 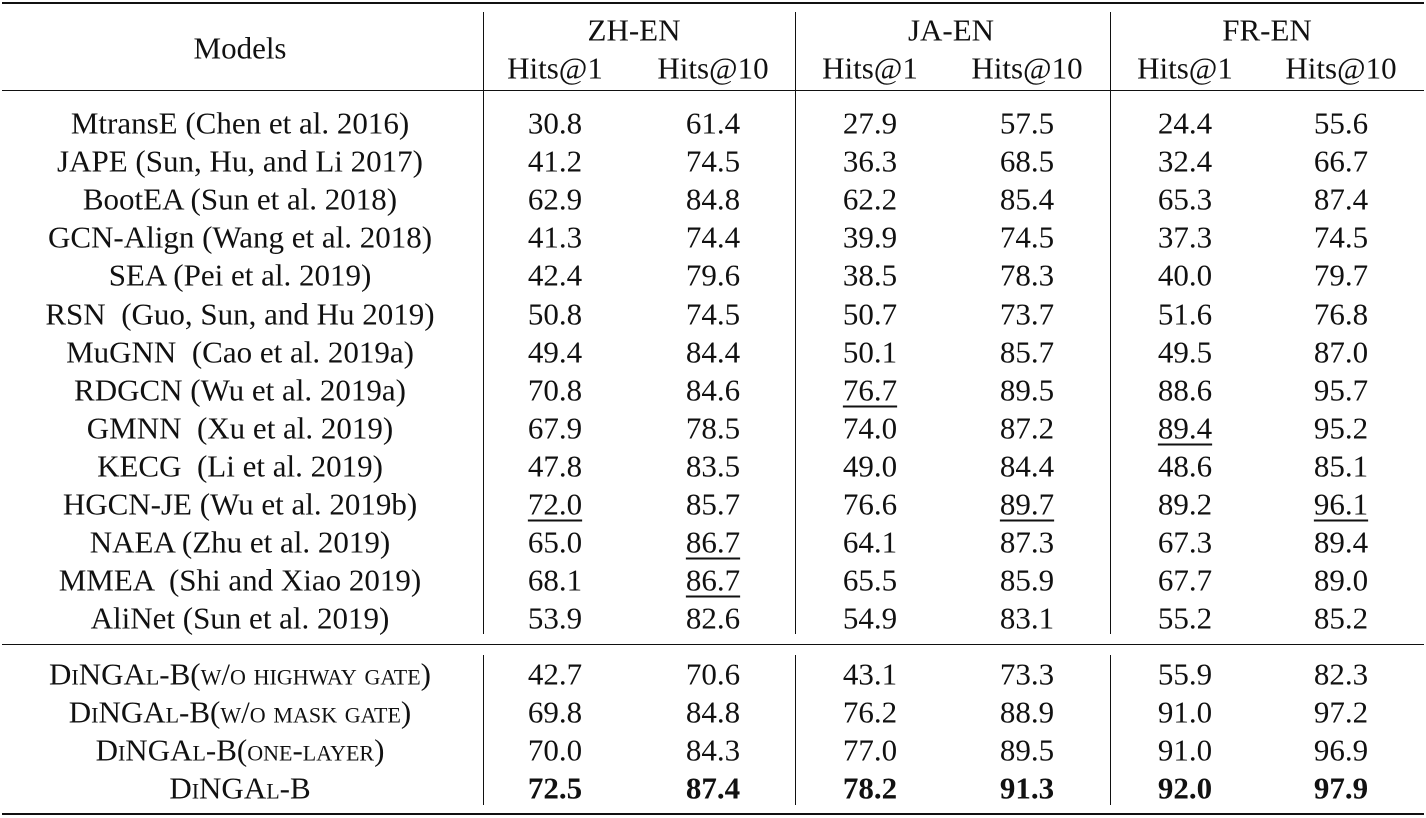 What do you see at coordinates (555, 712) in the screenshot?
I see `cell: 69.8` at bounding box center [555, 712].